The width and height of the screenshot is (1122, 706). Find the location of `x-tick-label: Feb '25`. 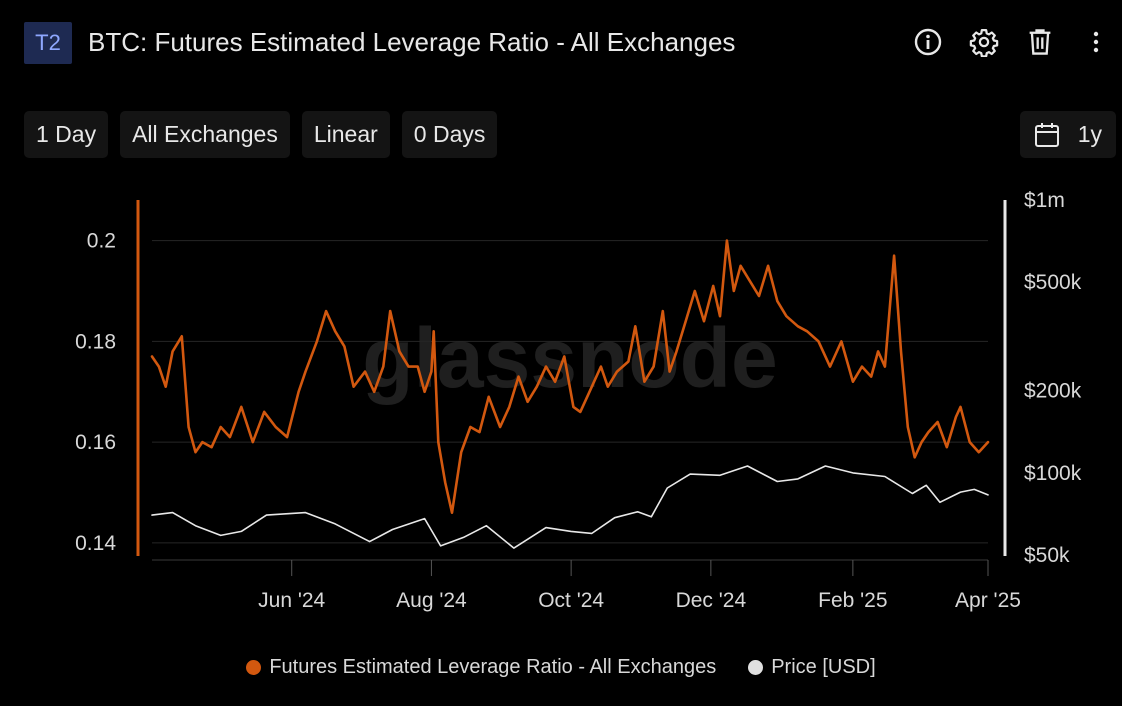

x-tick-label: Feb '25 is located at coordinates (852, 600).